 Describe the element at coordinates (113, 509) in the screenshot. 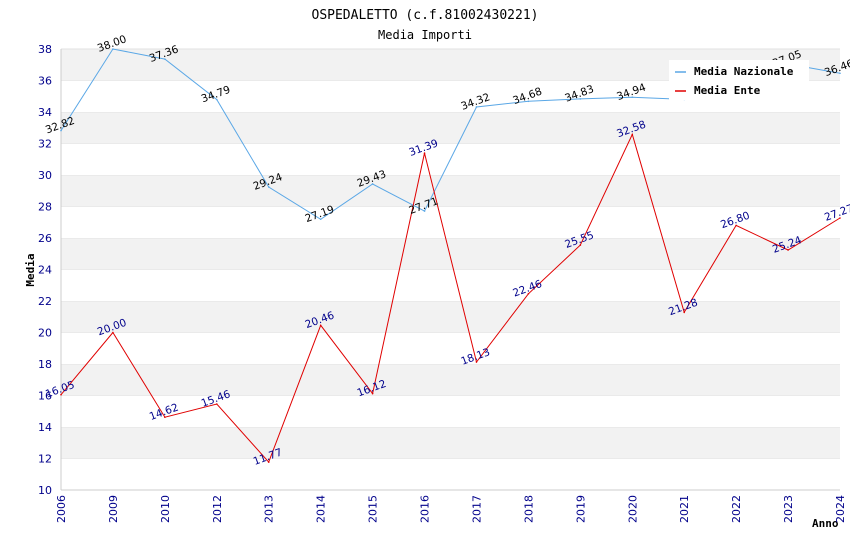

I see `x-tick-label: 2009` at that location.